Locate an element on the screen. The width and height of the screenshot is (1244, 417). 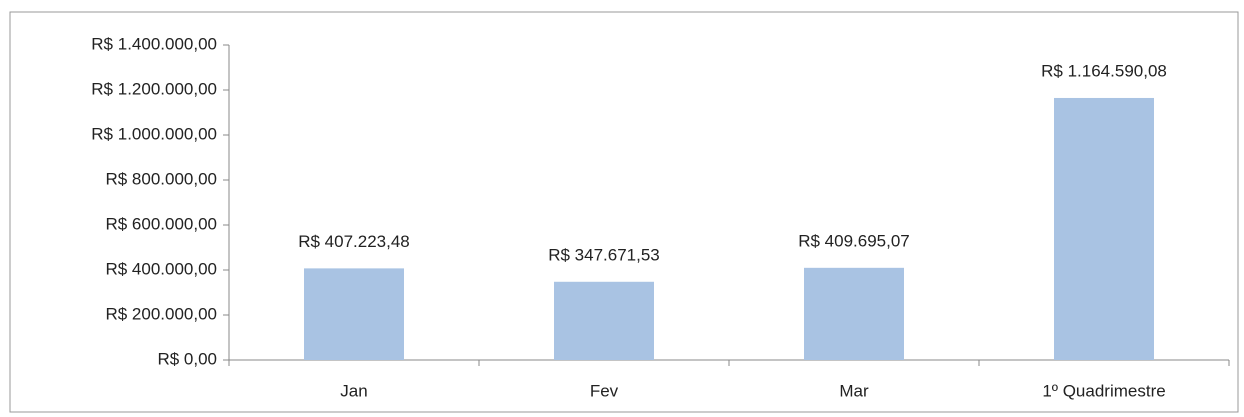
x-tick-label: Fev is located at coordinates (604, 390).